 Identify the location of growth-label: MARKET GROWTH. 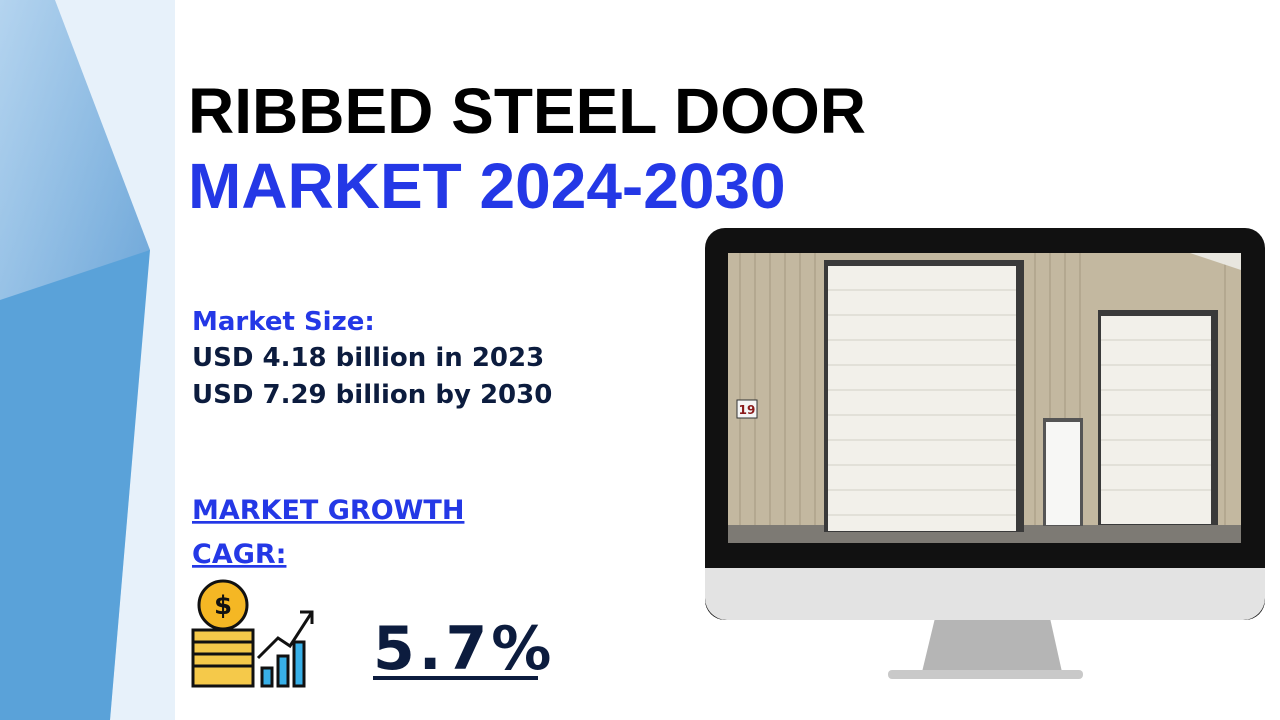
(328, 510).